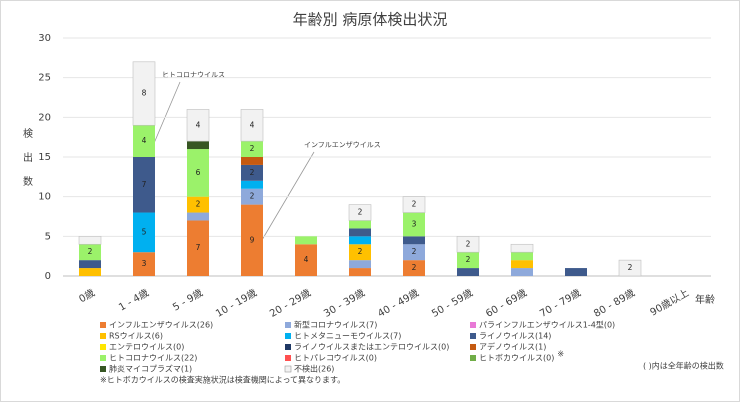  What do you see at coordinates (515, 336) in the screenshot?
I see `legend-label: ライノウイルス(14)` at bounding box center [515, 336].